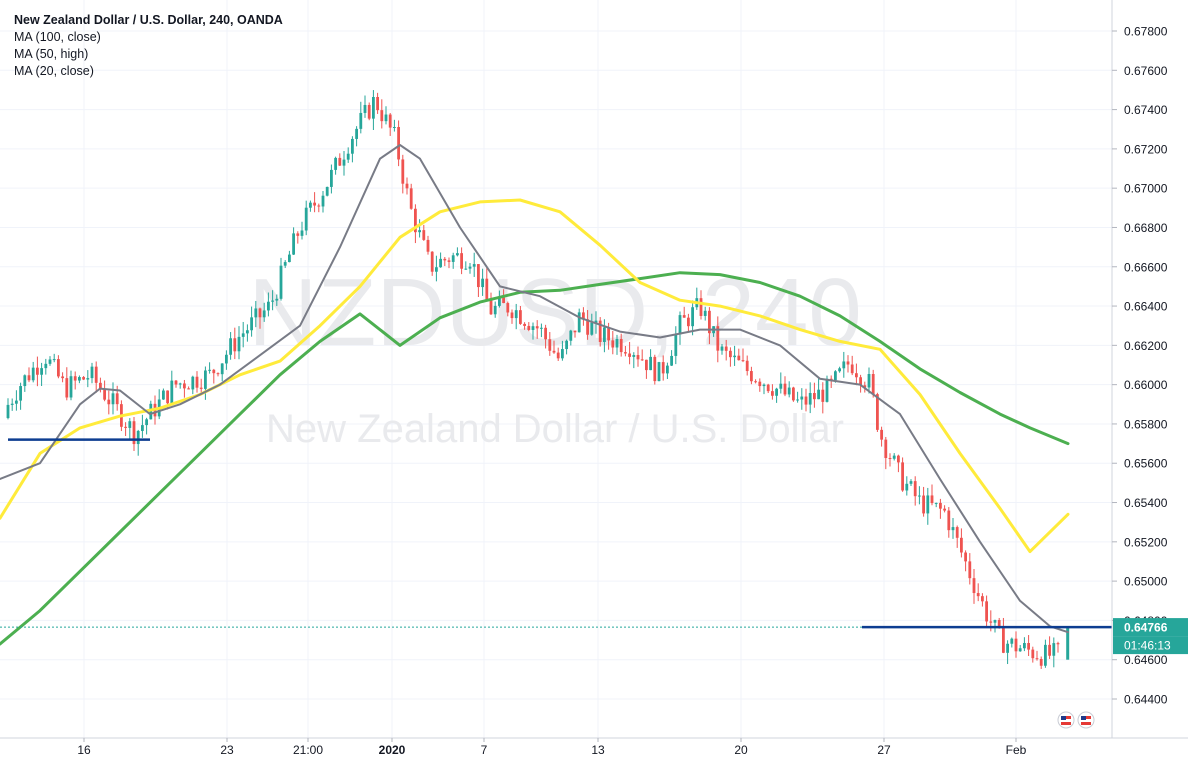 The image size is (1188, 762). I want to click on time-axis-background, so click(556, 747).